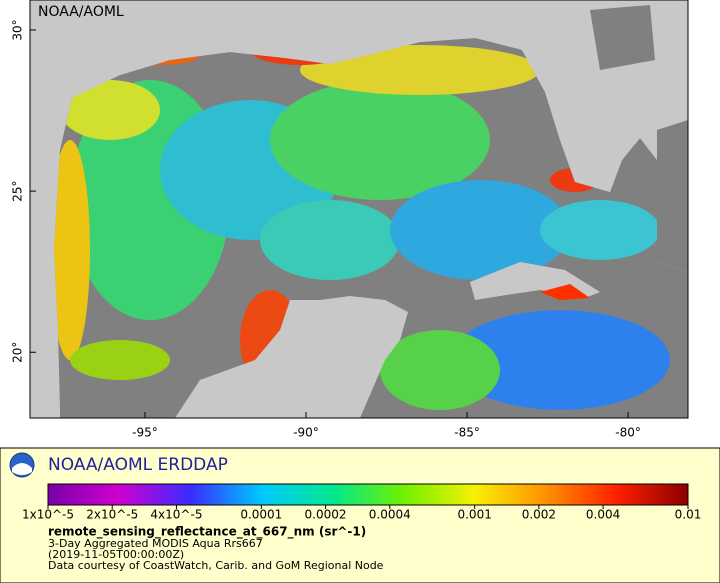 Image resolution: width=720 pixels, height=583 pixels. Describe the element at coordinates (474, 515) in the screenshot. I see `colorbar-tick-label: 0.001` at that location.